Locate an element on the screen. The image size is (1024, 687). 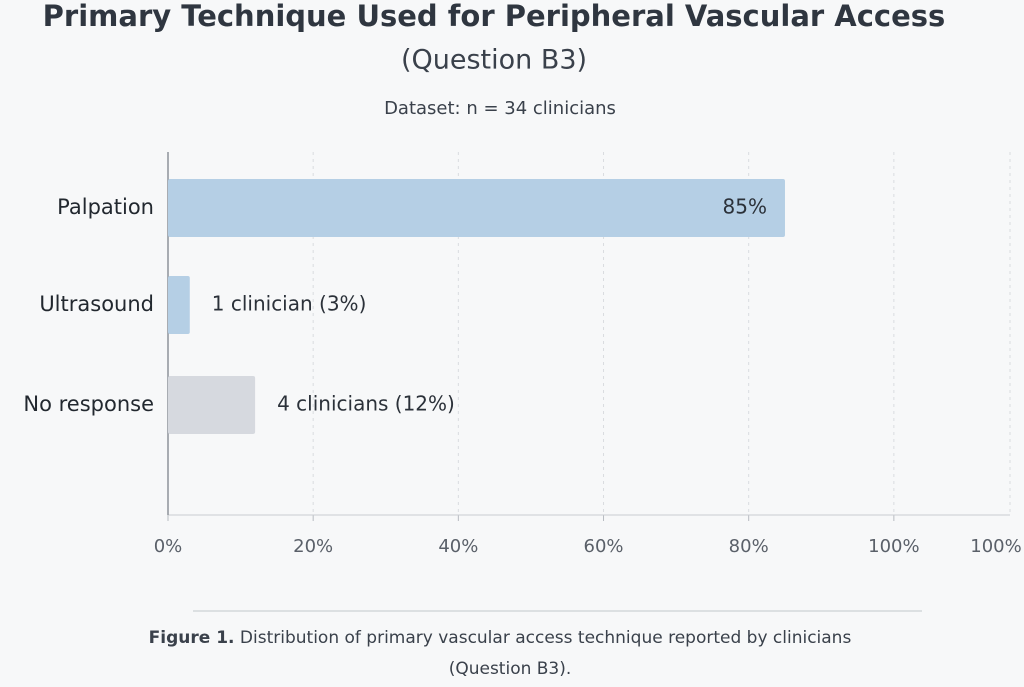
x-tick-label: 20% is located at coordinates (313, 546).